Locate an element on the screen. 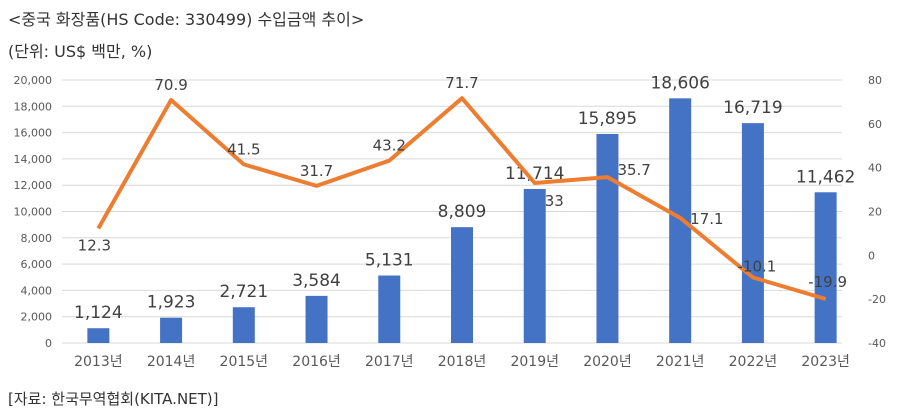 The height and width of the screenshot is (418, 899). line-label: 43.2 is located at coordinates (389, 146).